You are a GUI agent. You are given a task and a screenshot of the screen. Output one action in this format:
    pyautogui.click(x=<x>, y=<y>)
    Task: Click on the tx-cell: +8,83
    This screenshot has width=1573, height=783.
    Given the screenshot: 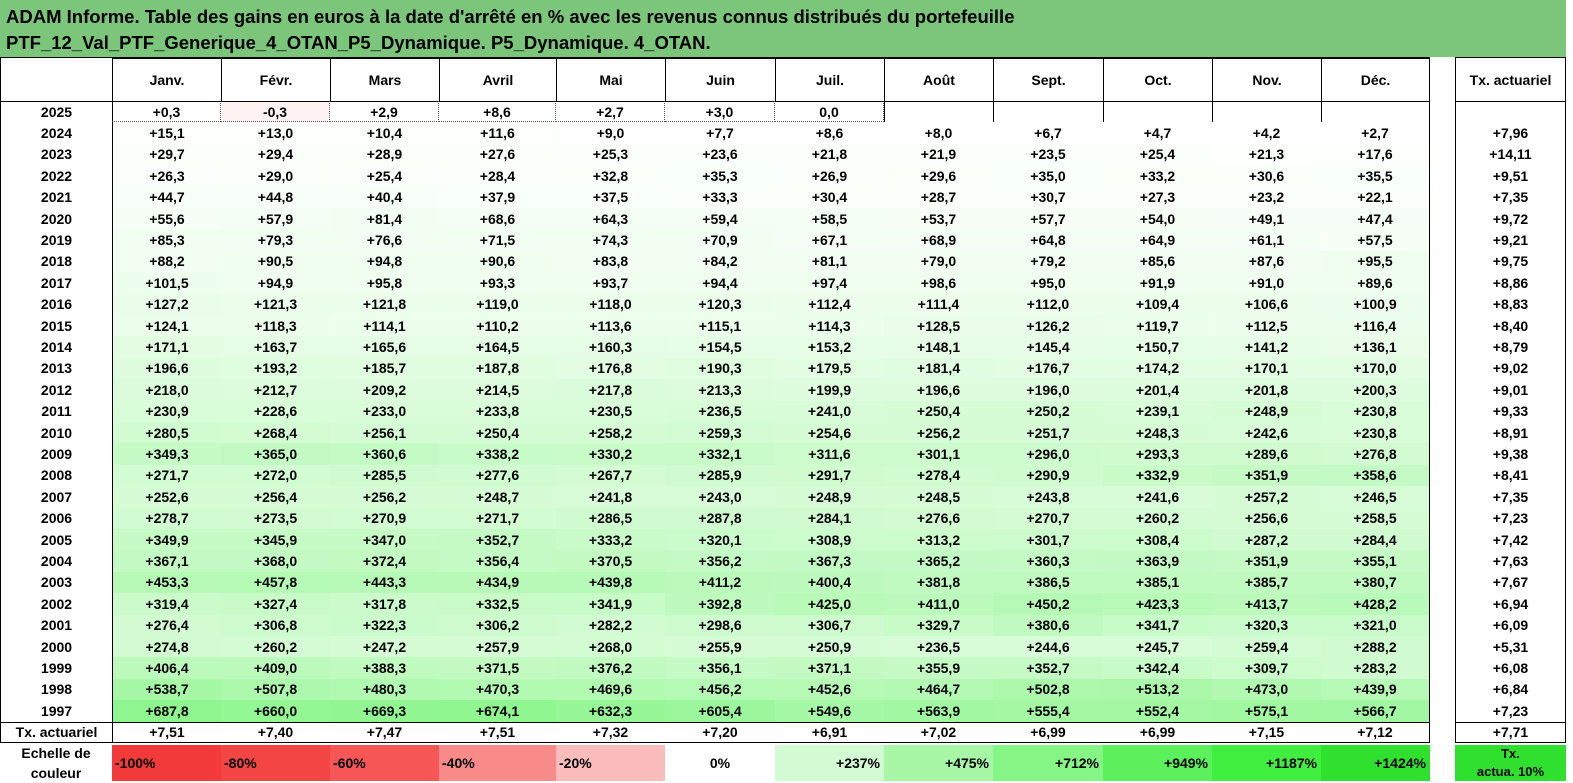 What is the action you would take?
    pyautogui.click(x=1510, y=304)
    